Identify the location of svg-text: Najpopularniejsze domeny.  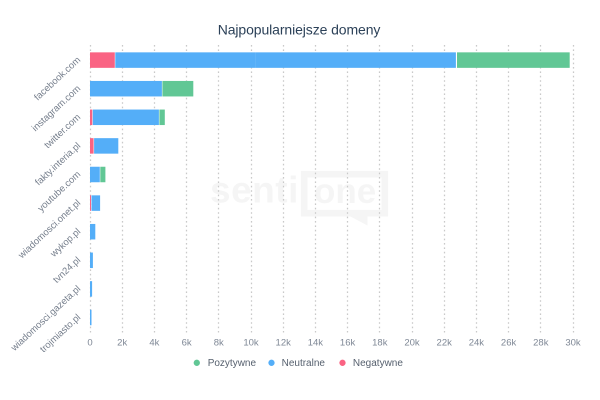
(299, 30).